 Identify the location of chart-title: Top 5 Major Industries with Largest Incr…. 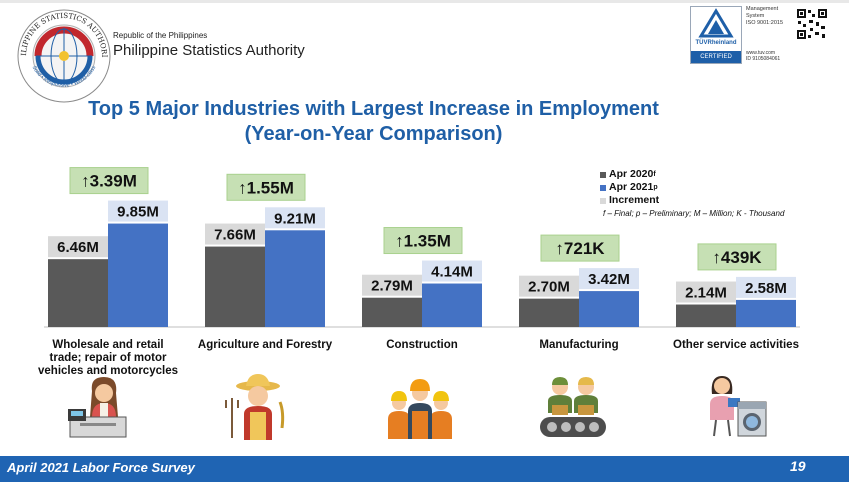
(373, 122).